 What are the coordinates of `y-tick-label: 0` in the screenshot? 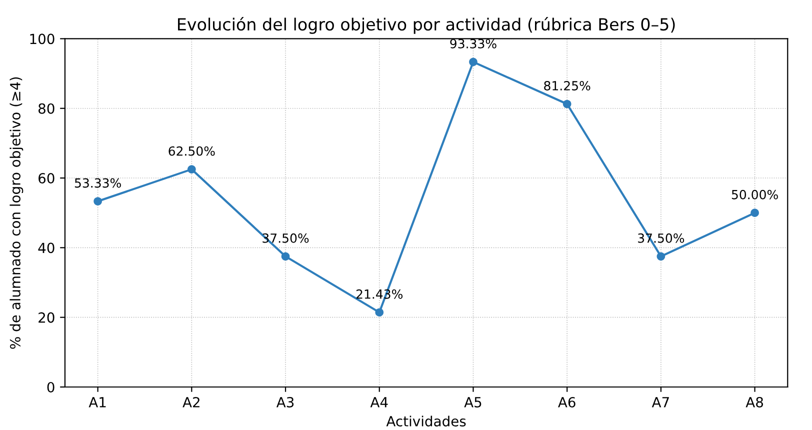 It's located at (50, 387).